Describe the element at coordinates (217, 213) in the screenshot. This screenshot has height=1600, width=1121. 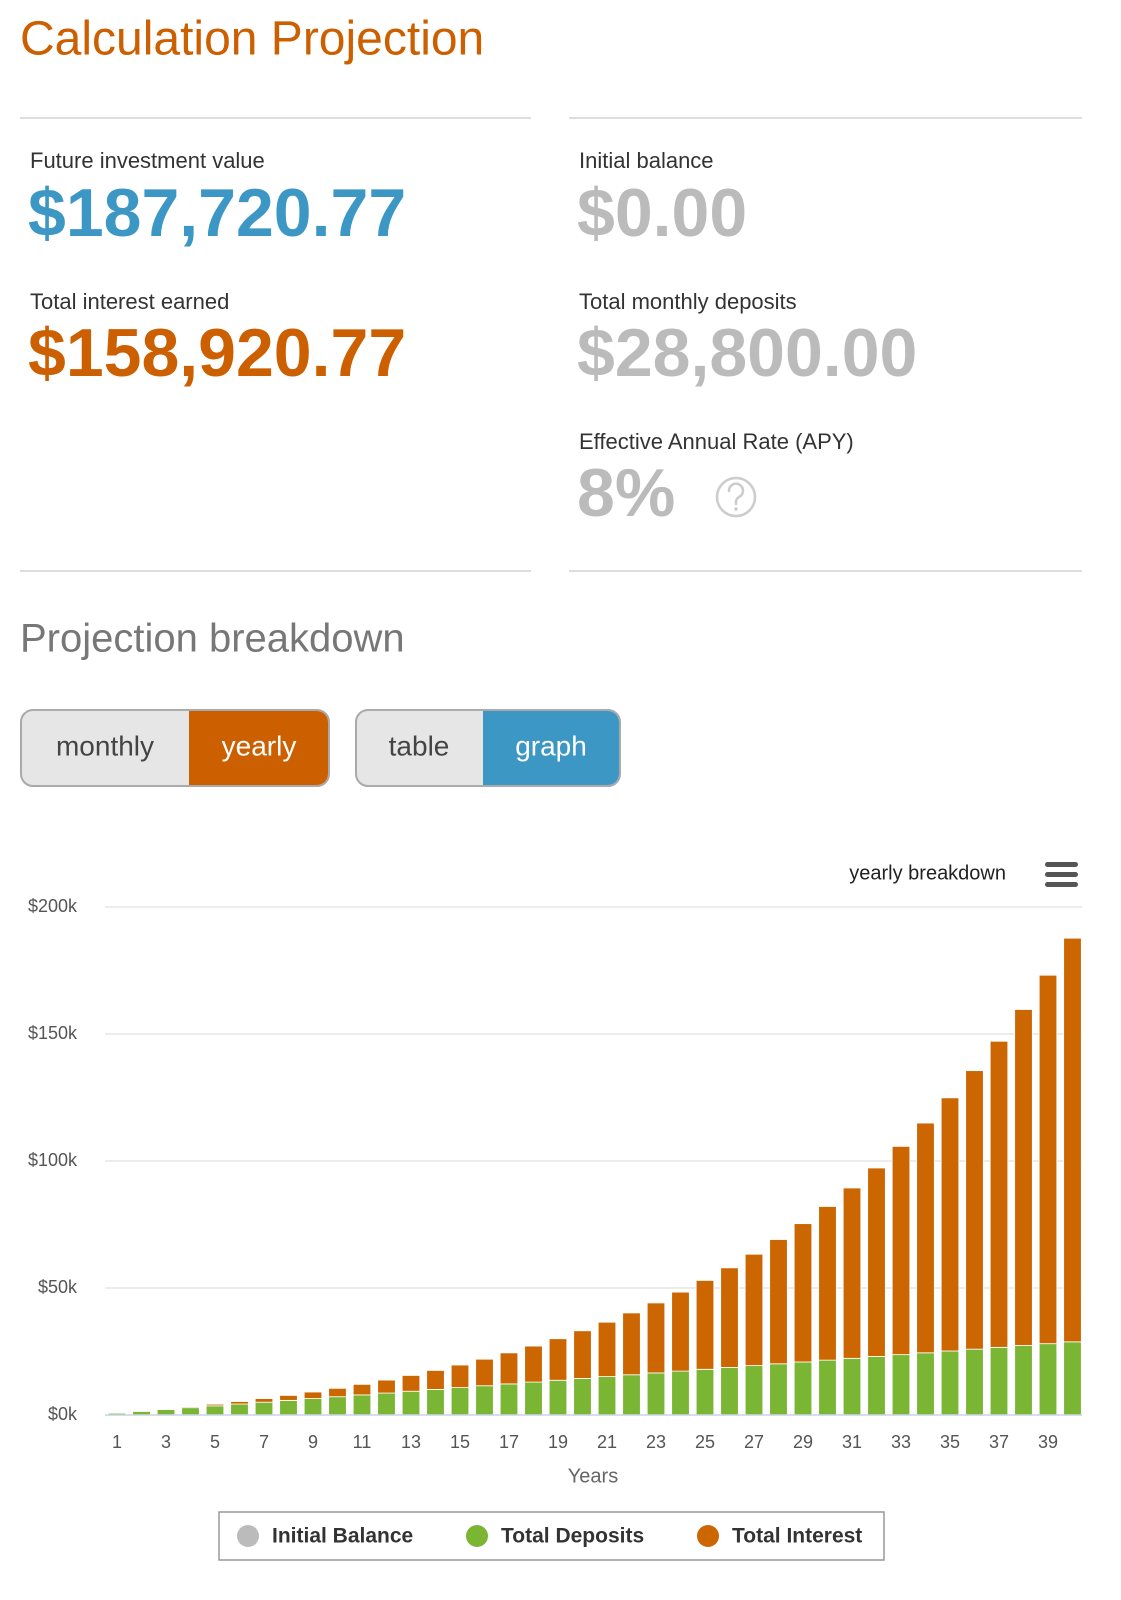
I see `stat-value: $187,720.77` at that location.